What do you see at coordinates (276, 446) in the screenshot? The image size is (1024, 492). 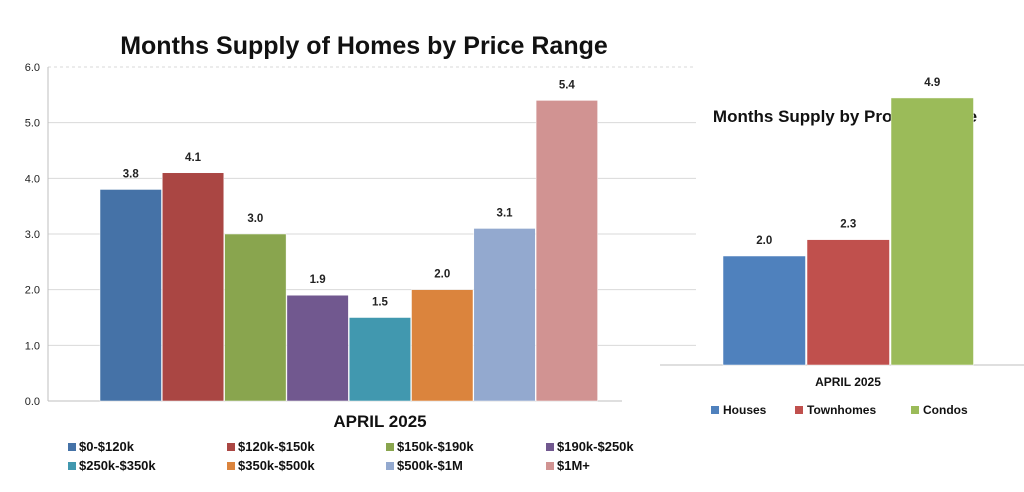 I see `price-range-legend-label: $120k-$150k` at bounding box center [276, 446].